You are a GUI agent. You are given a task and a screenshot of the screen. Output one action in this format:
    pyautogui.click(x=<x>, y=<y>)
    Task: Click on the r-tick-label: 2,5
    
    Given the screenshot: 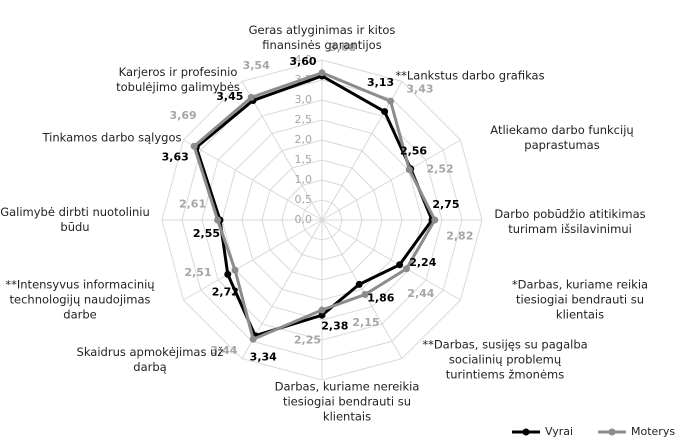 What is the action you would take?
    pyautogui.click(x=304, y=119)
    